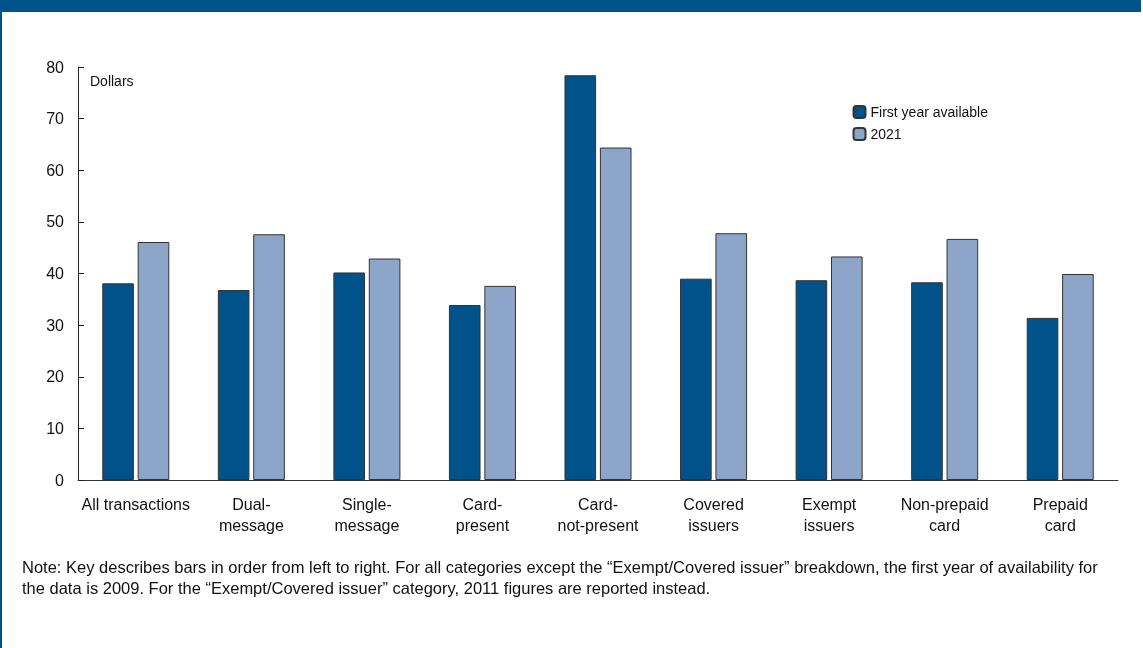  I want to click on y-tick-label: 20, so click(55, 377).